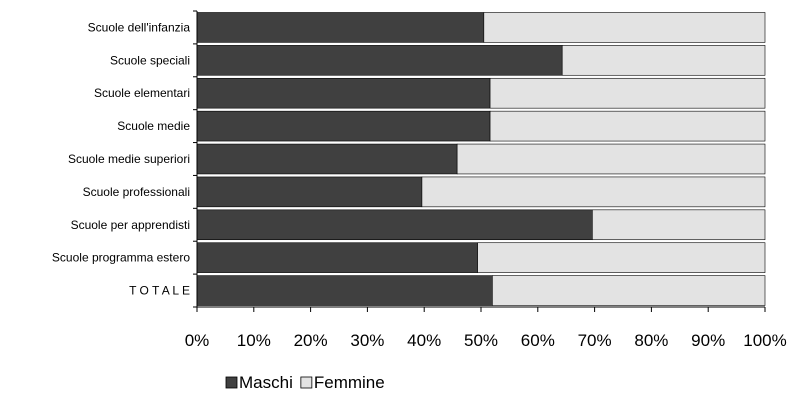 The width and height of the screenshot is (792, 398). I want to click on category-label: Scuole per apprendisti, so click(130, 225).